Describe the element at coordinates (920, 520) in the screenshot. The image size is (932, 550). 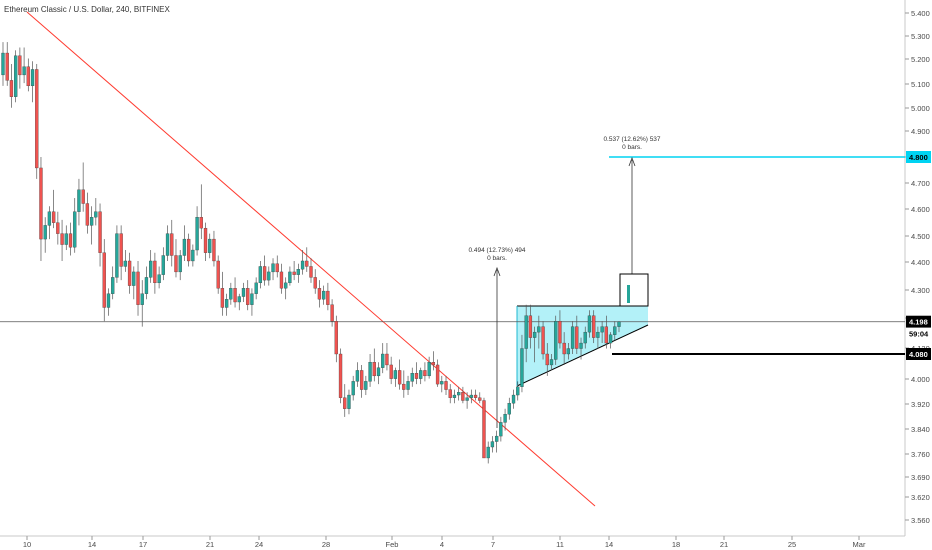
I see `price-tick-label: 3.560` at that location.